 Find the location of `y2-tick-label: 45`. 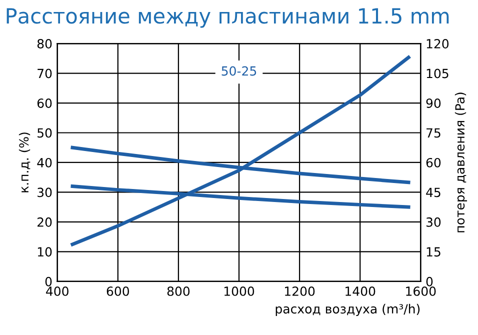

y2-tick-label: 45 is located at coordinates (433, 193).